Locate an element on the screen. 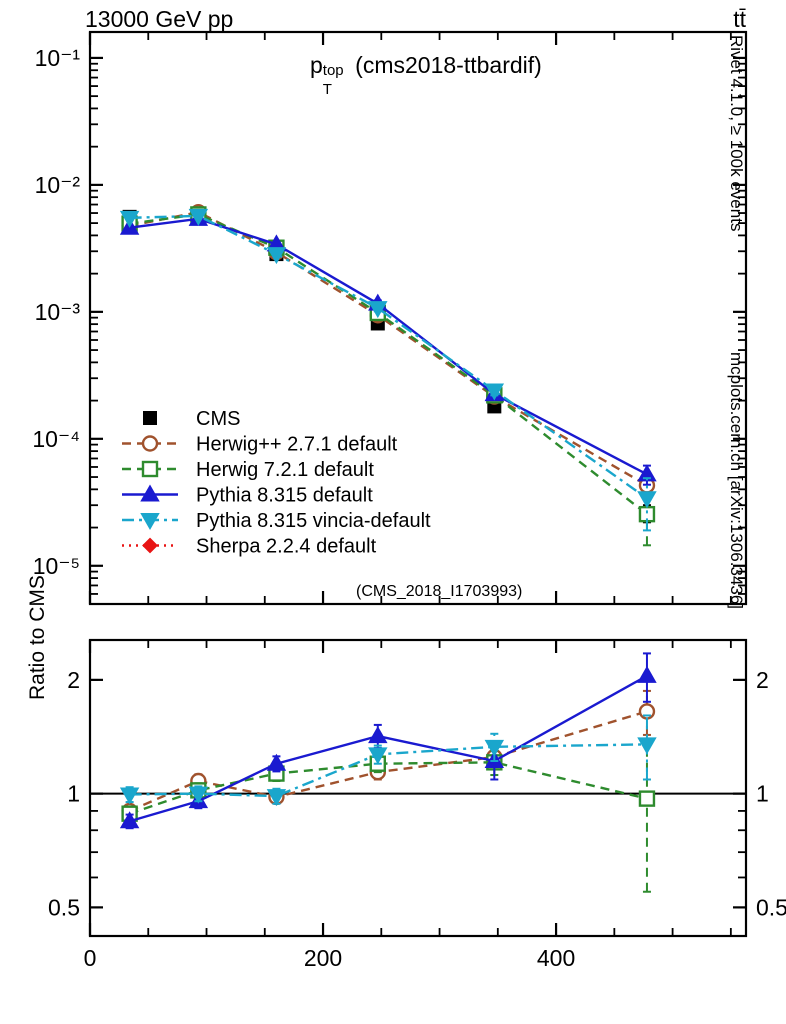 Image resolution: width=786 pixels, height=1024 pixels. legend-label: Sherpa 2.2.4 default is located at coordinates (286, 547).